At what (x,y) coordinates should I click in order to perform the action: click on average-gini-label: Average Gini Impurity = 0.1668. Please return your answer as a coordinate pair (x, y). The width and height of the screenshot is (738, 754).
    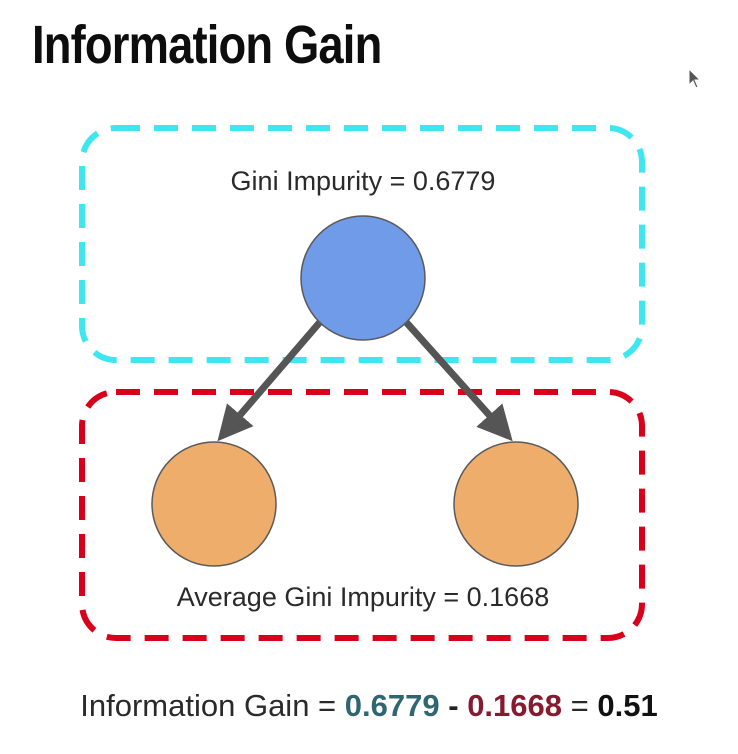
    Looking at the image, I should click on (363, 597).